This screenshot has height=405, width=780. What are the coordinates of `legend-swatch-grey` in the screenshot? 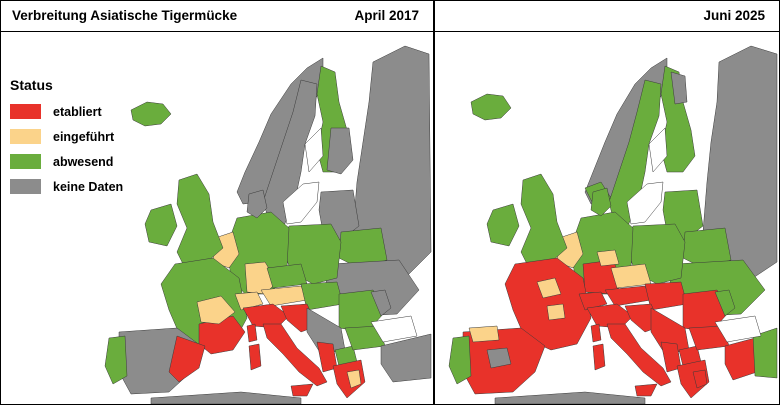 It's located at (25, 186).